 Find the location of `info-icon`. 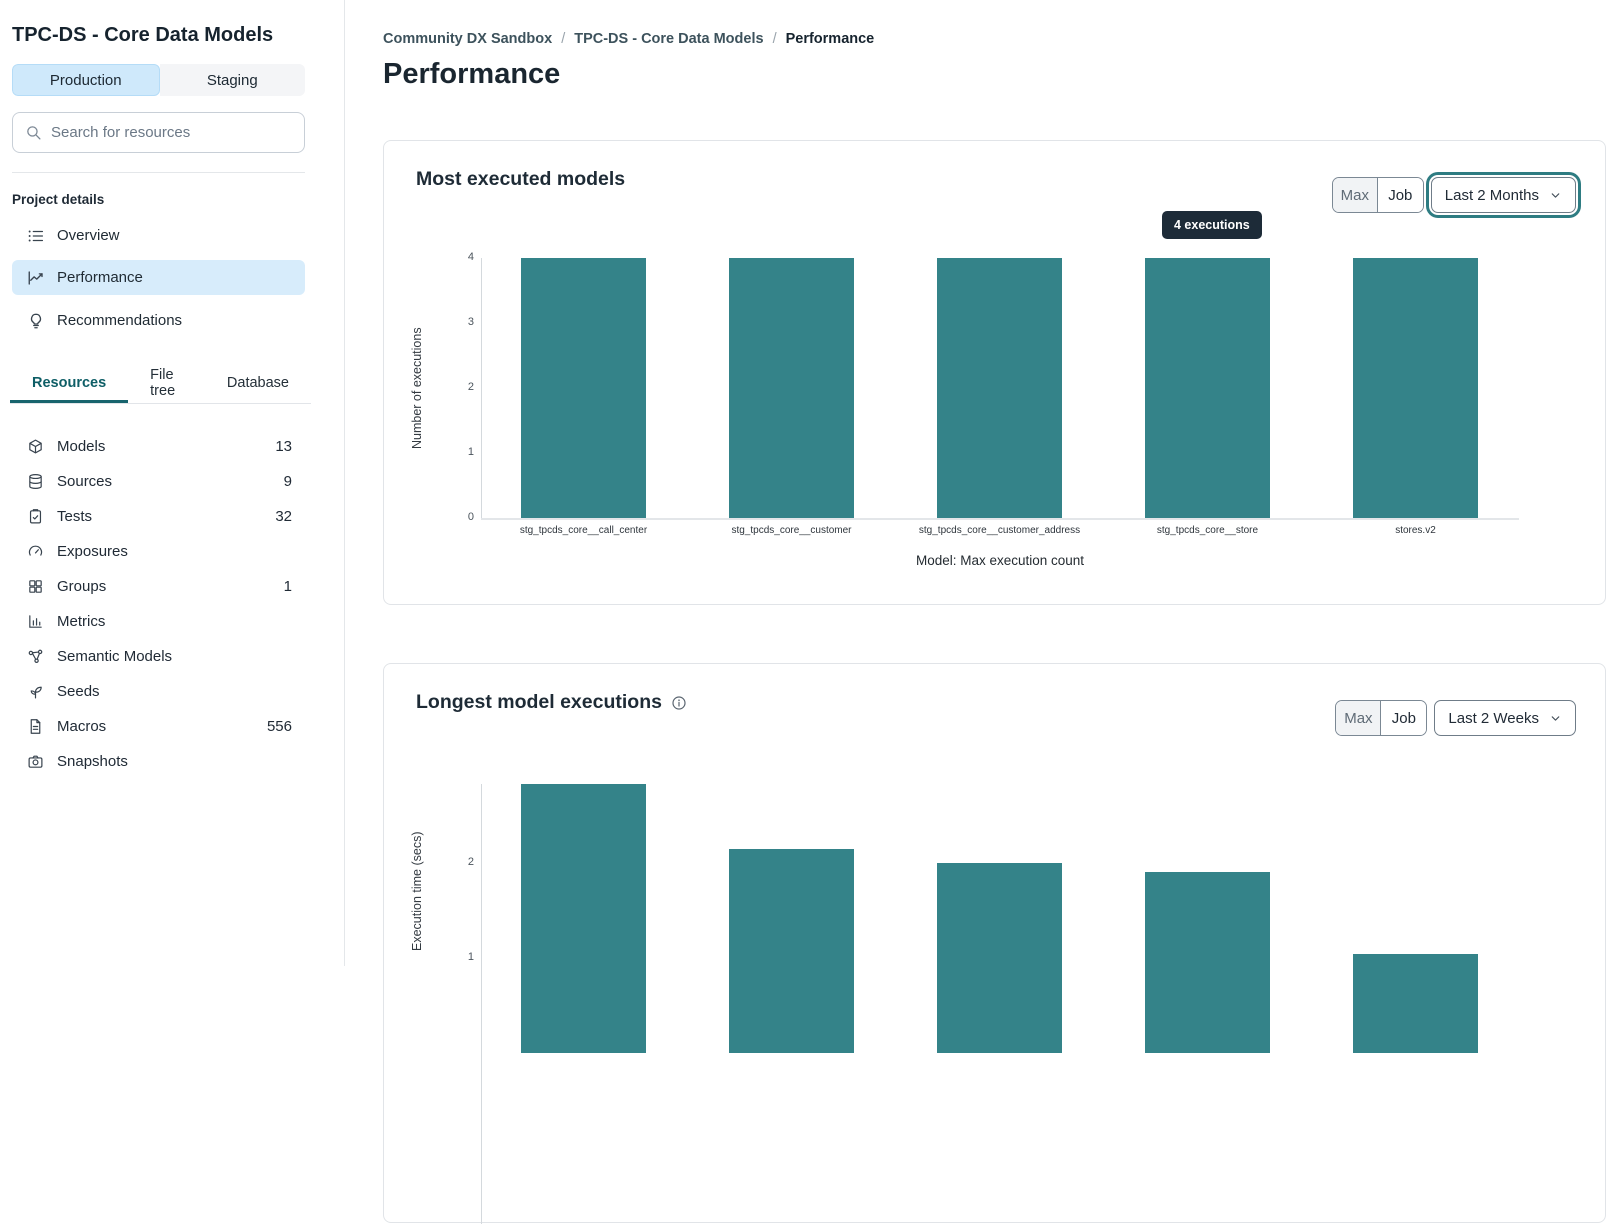

info-icon is located at coordinates (679, 703).